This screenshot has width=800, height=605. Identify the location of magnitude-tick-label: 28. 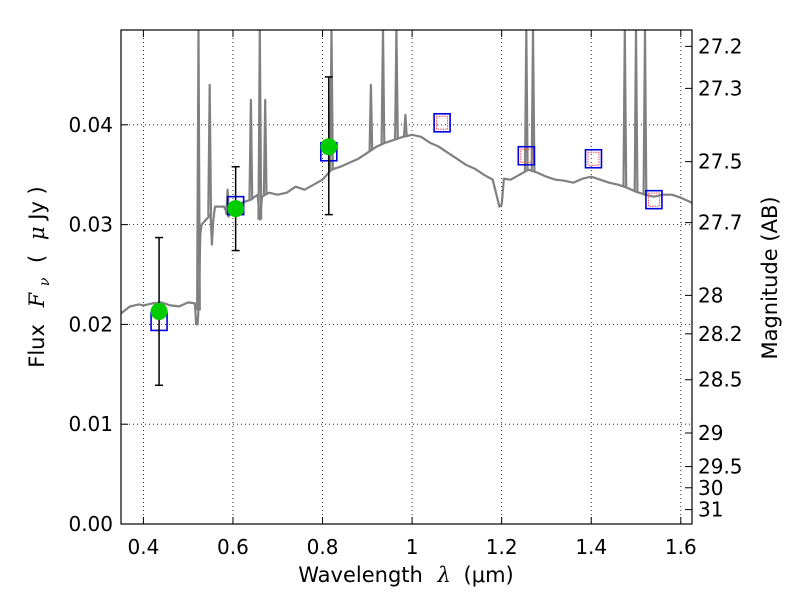
(710, 295).